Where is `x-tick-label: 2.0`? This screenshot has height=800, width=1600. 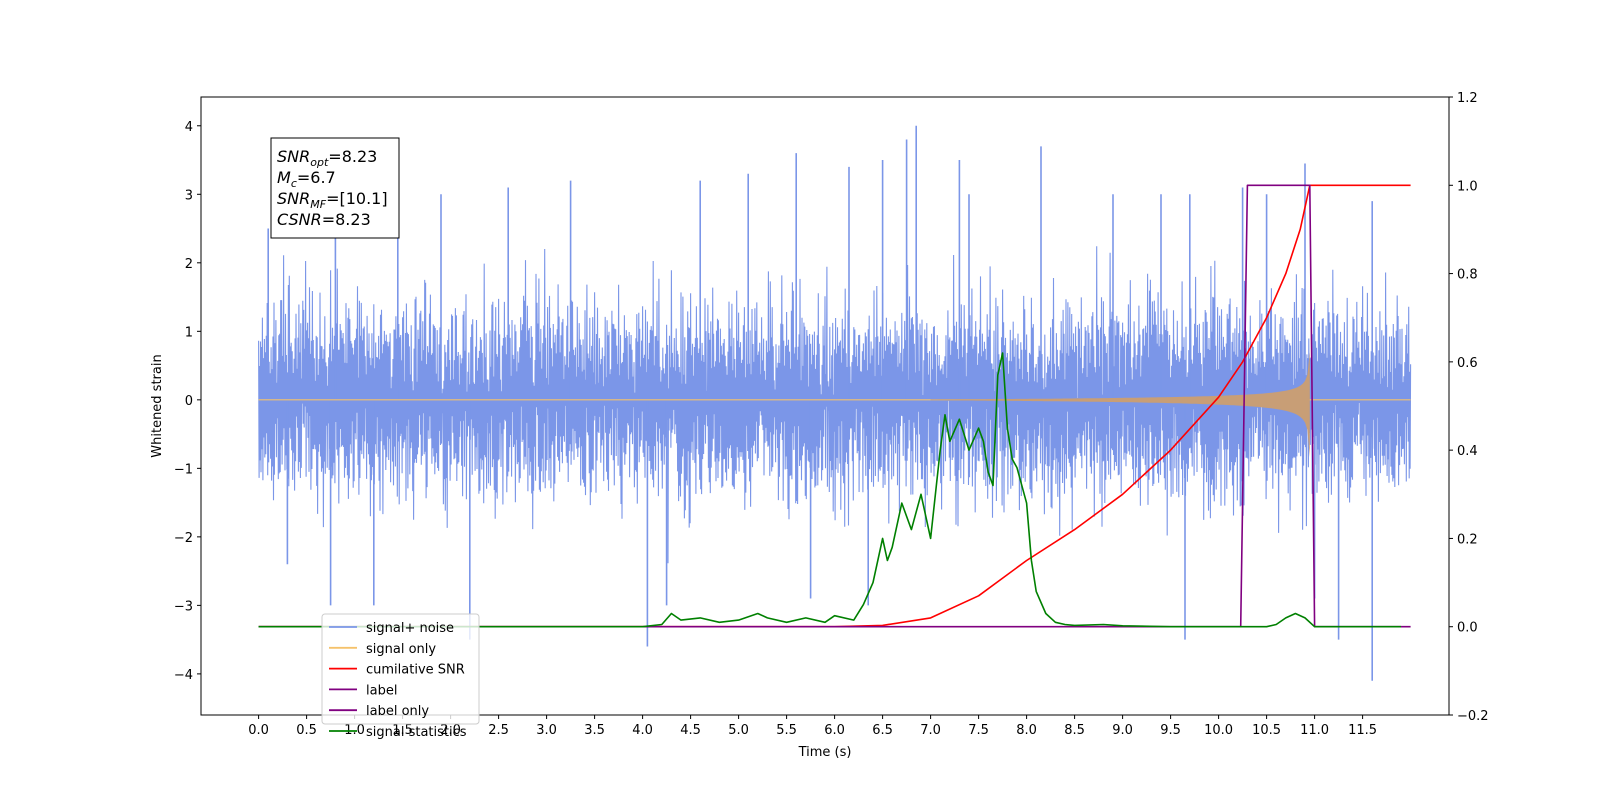 x-tick-label: 2.0 is located at coordinates (450, 730).